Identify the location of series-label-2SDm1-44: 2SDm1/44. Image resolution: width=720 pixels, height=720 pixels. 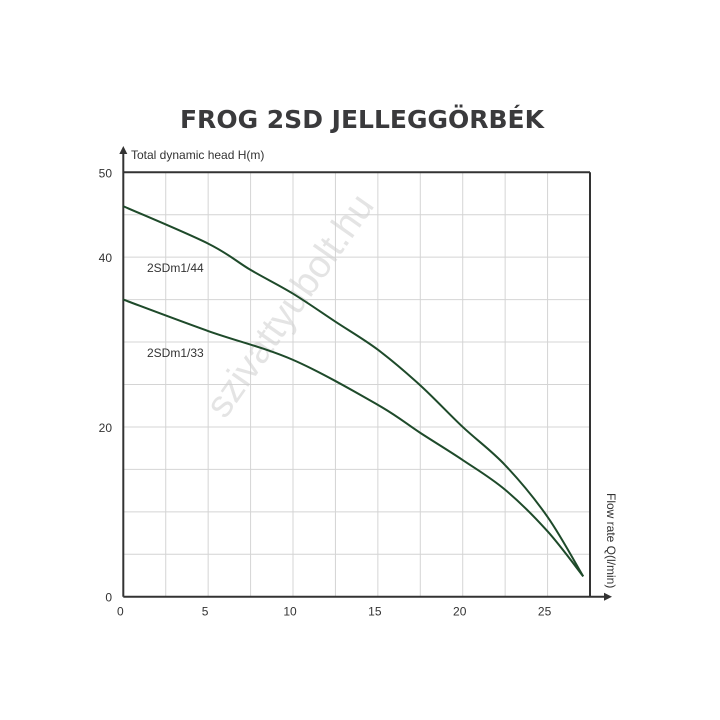
(175, 268).